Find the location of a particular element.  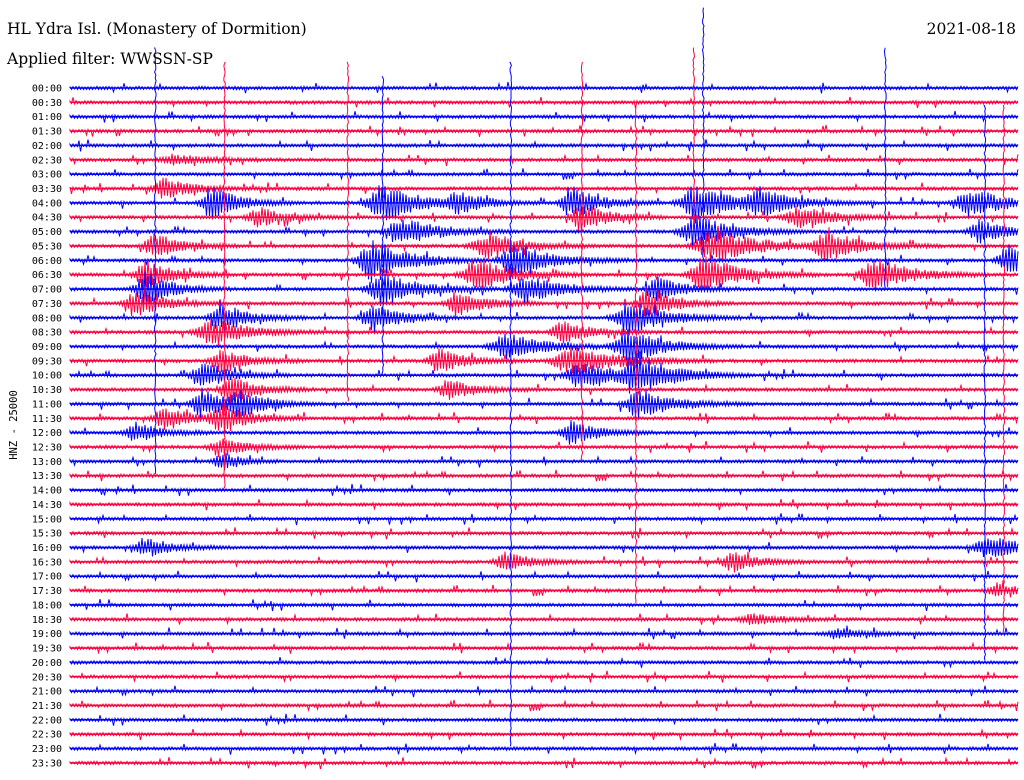

row-tick-label: 09:00 is located at coordinates (47, 347).